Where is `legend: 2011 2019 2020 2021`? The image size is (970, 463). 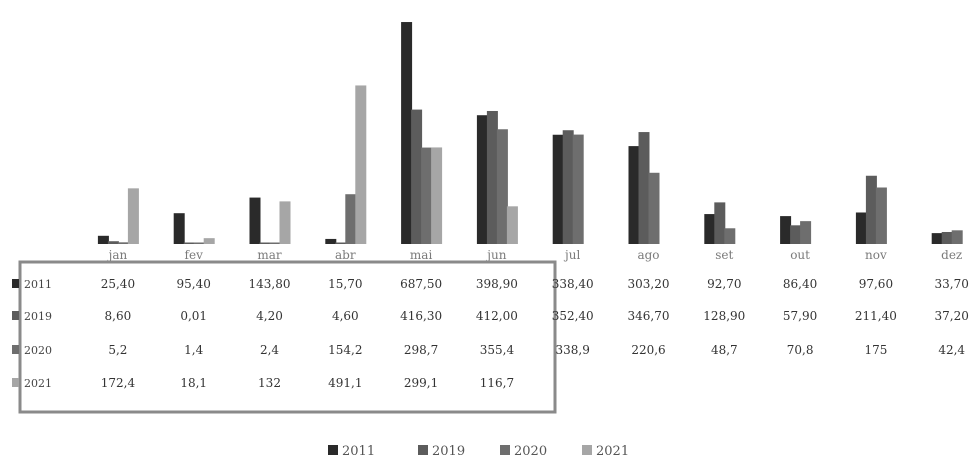
legend: 2011 2019 2020 2021 is located at coordinates (478, 451).